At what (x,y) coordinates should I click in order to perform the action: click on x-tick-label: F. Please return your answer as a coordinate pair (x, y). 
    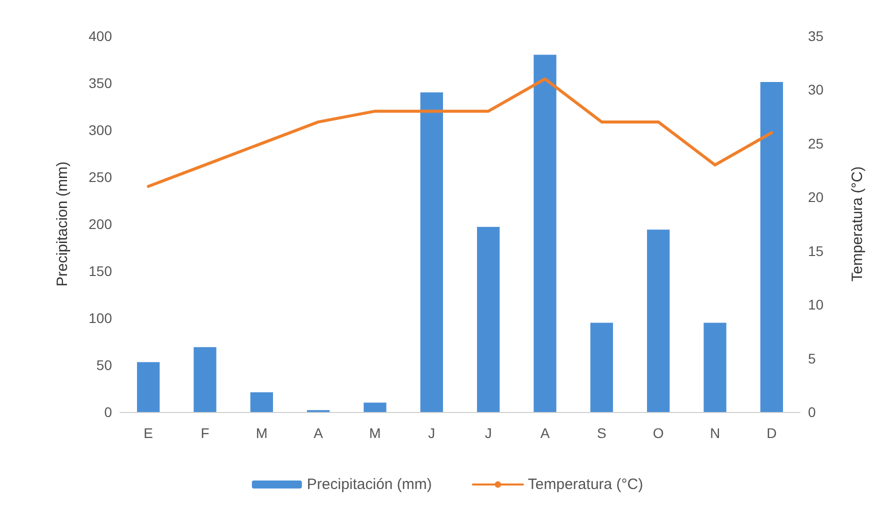
    Looking at the image, I should click on (205, 433).